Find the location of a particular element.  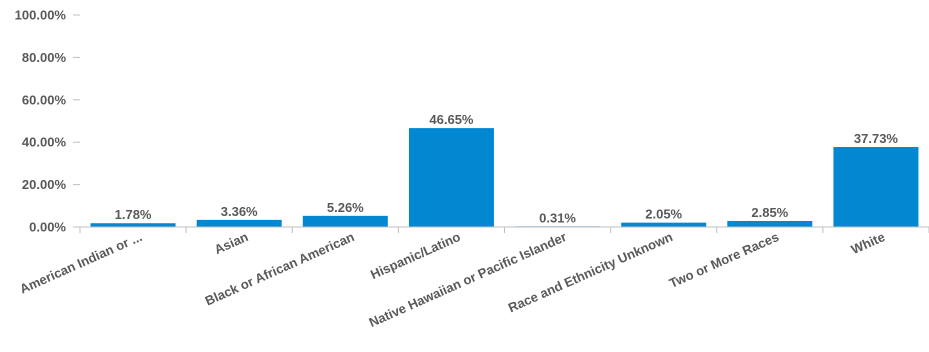

x-category-label: Two or More Races is located at coordinates (724, 260).